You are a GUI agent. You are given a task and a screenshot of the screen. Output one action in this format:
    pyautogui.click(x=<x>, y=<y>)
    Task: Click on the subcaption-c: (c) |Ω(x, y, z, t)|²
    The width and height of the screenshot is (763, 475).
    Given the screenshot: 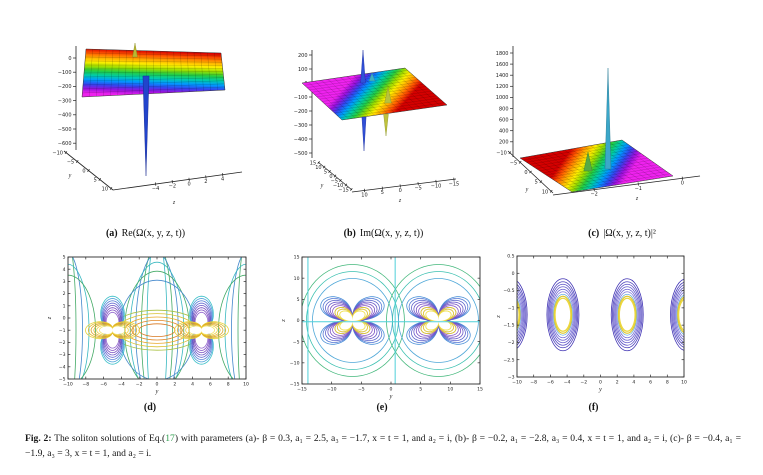 What is the action you would take?
    pyautogui.click(x=622, y=233)
    